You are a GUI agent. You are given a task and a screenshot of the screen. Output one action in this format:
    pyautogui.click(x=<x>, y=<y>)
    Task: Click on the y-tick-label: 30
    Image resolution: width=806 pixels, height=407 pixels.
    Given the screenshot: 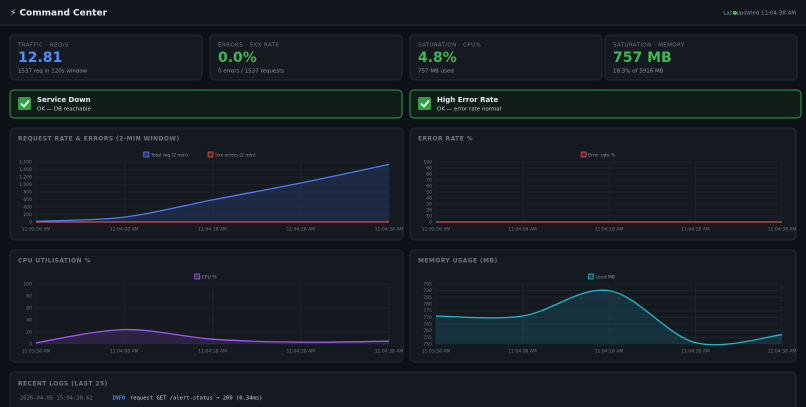 What is the action you would take?
    pyautogui.click(x=429, y=205)
    